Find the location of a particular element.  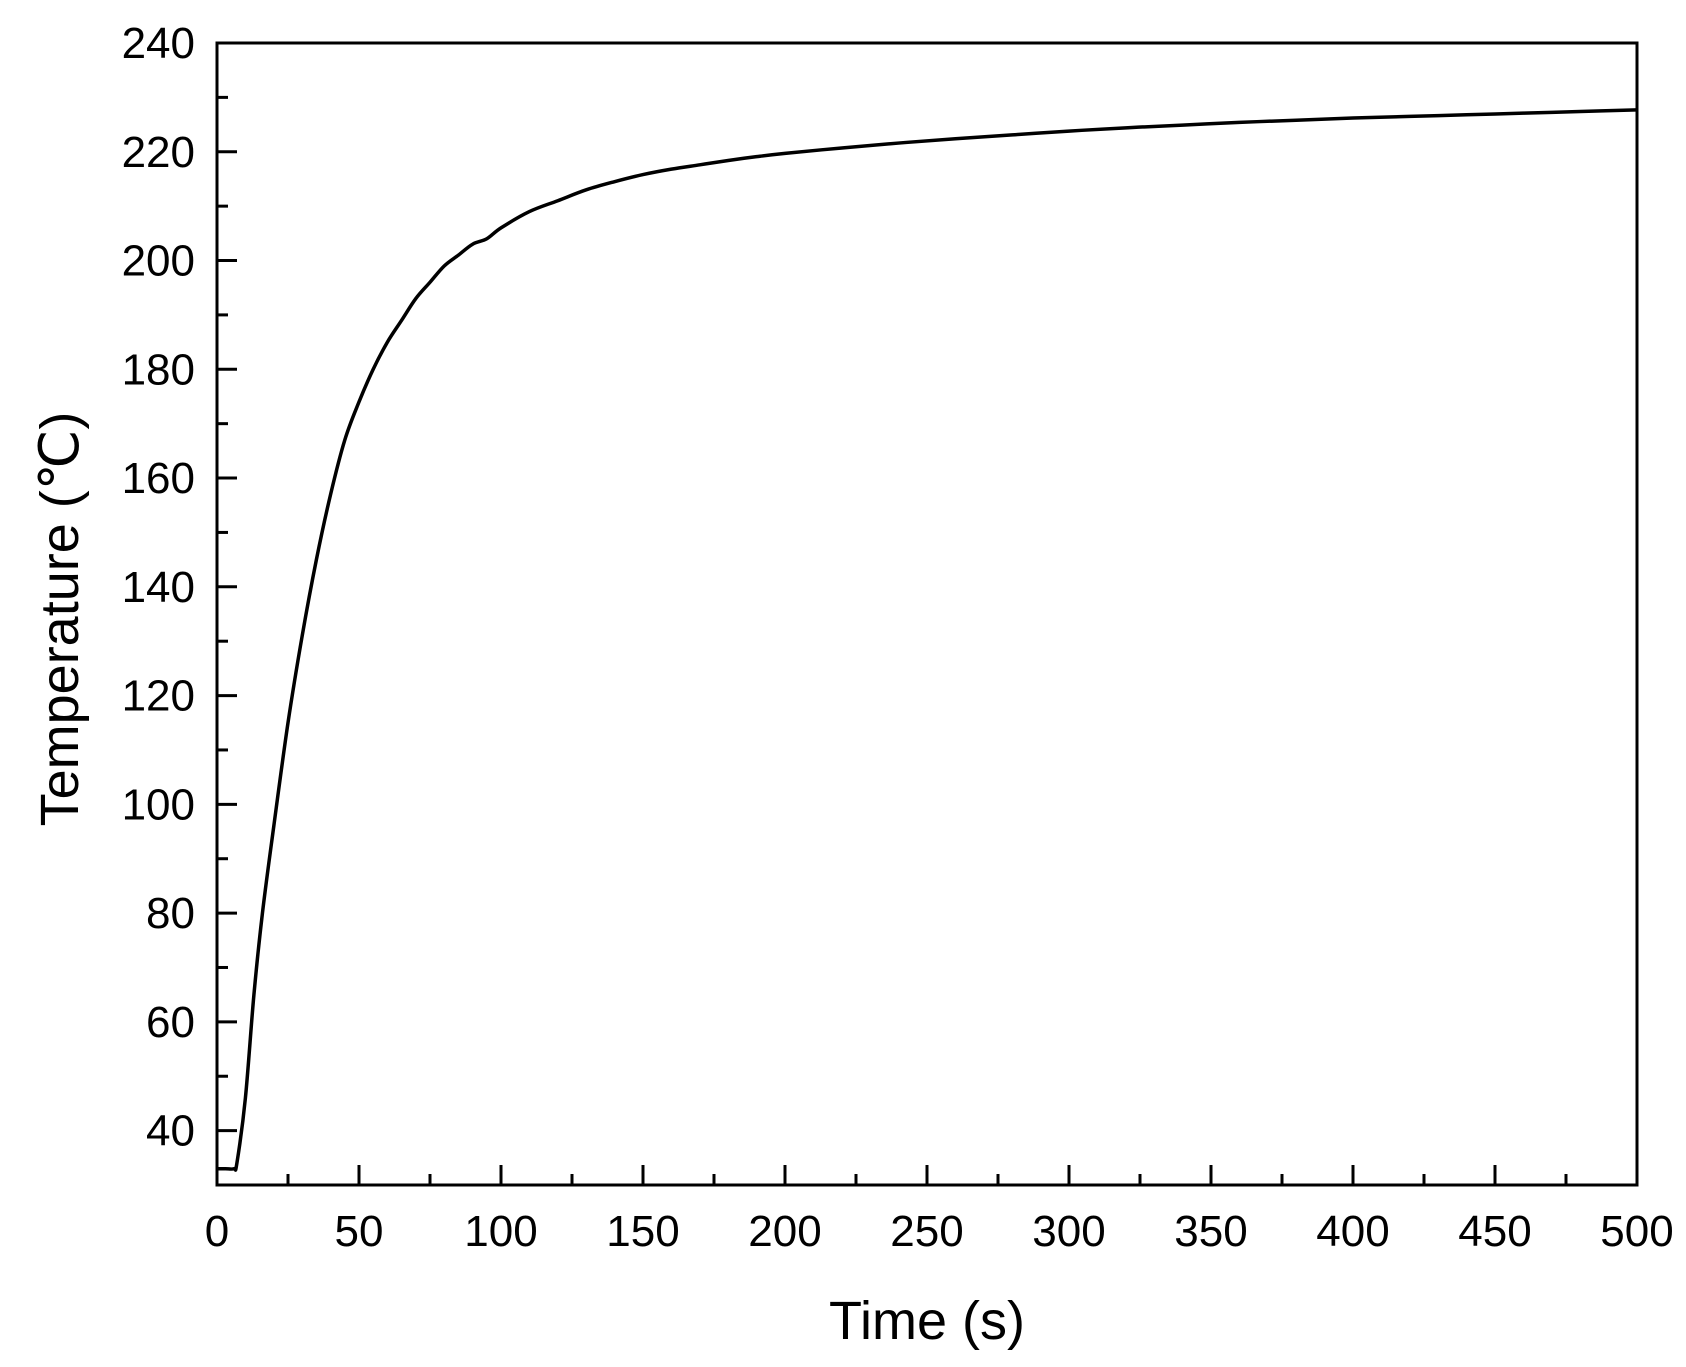

y-tick-label: 220 is located at coordinates (158, 152).